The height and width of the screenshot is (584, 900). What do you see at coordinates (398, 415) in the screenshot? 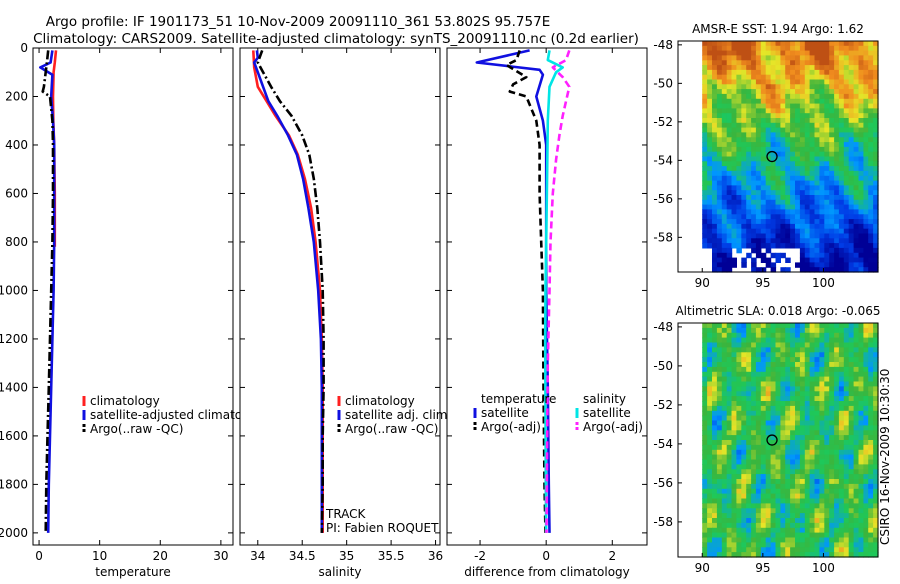
I see `legend-label: satellite adj. clim.` at bounding box center [398, 415].